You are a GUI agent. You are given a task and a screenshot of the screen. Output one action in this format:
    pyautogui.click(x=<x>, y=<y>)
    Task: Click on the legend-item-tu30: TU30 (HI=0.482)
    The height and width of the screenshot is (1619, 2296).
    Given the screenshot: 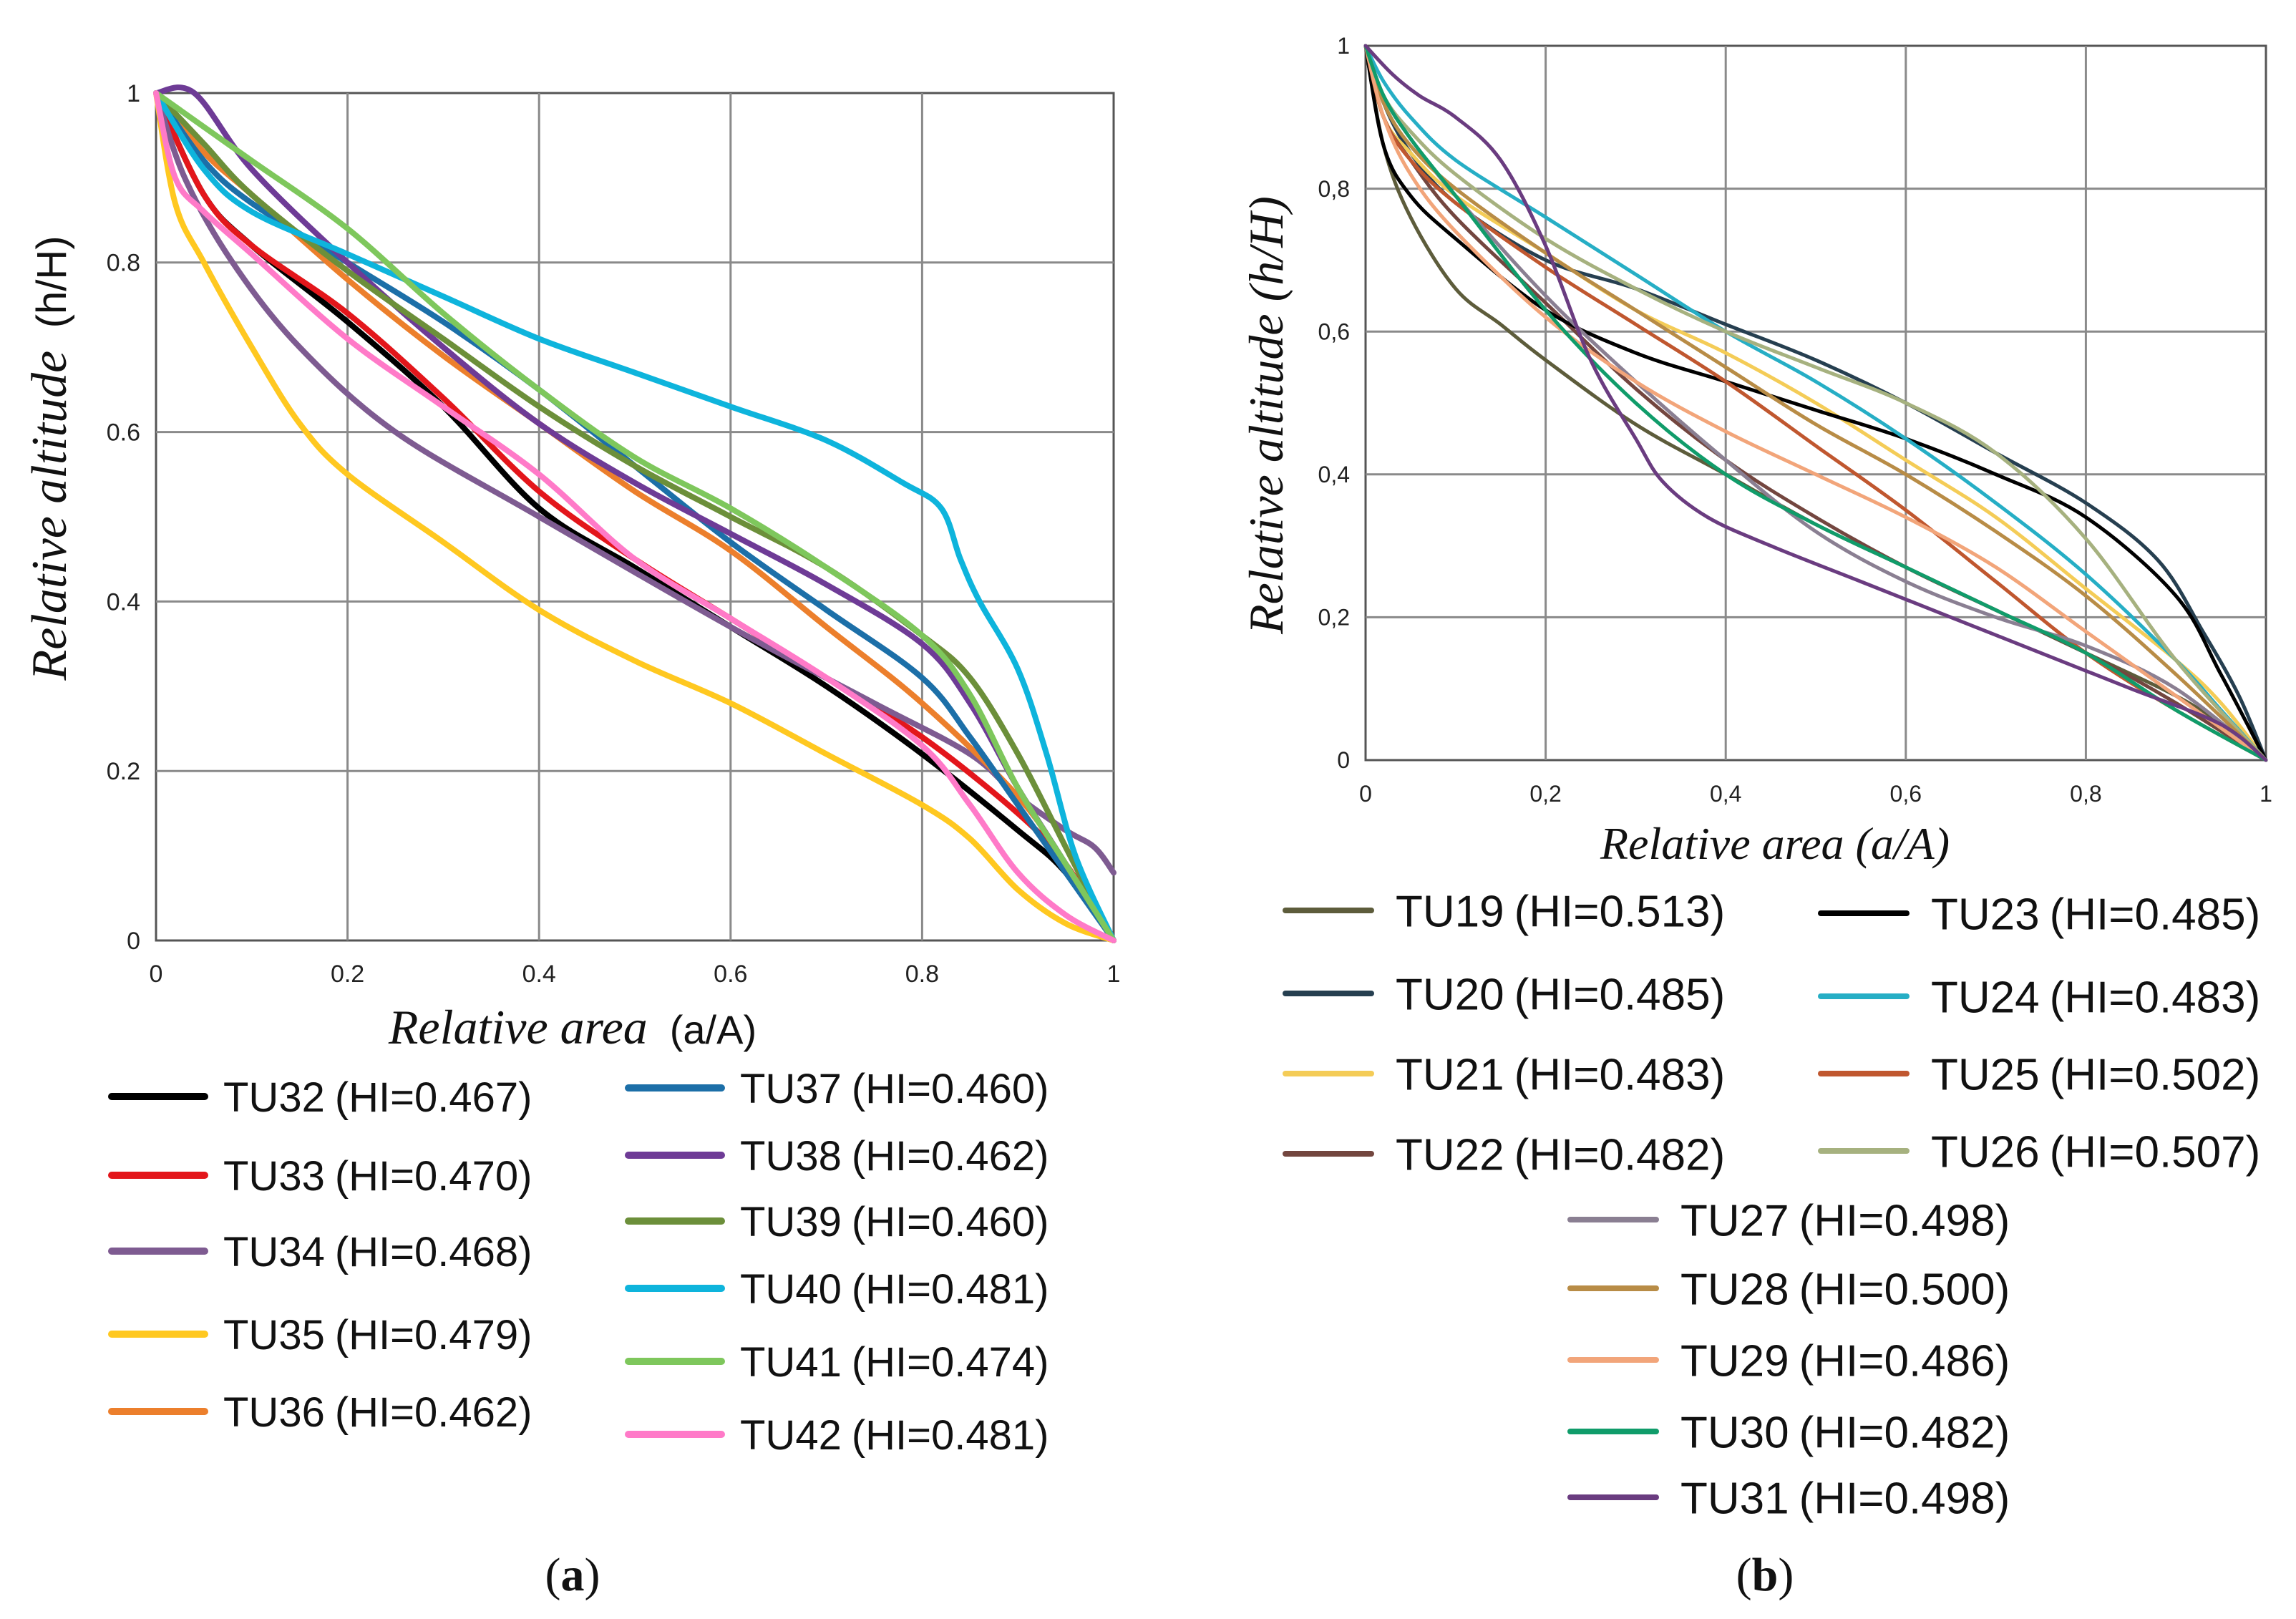 What is the action you would take?
    pyautogui.click(x=1789, y=1433)
    